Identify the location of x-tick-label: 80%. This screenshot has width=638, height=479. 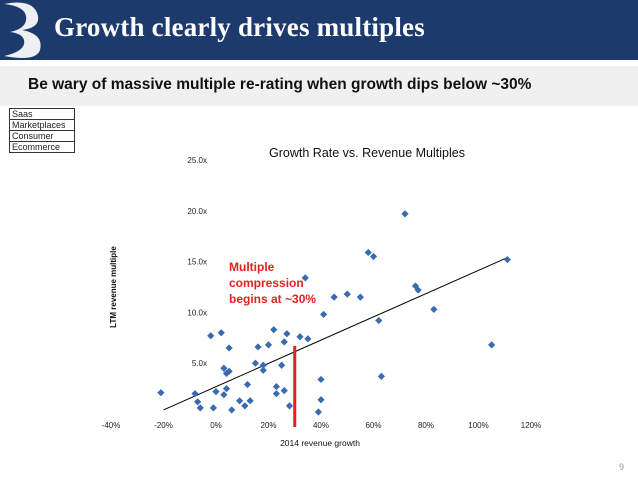
(426, 425).